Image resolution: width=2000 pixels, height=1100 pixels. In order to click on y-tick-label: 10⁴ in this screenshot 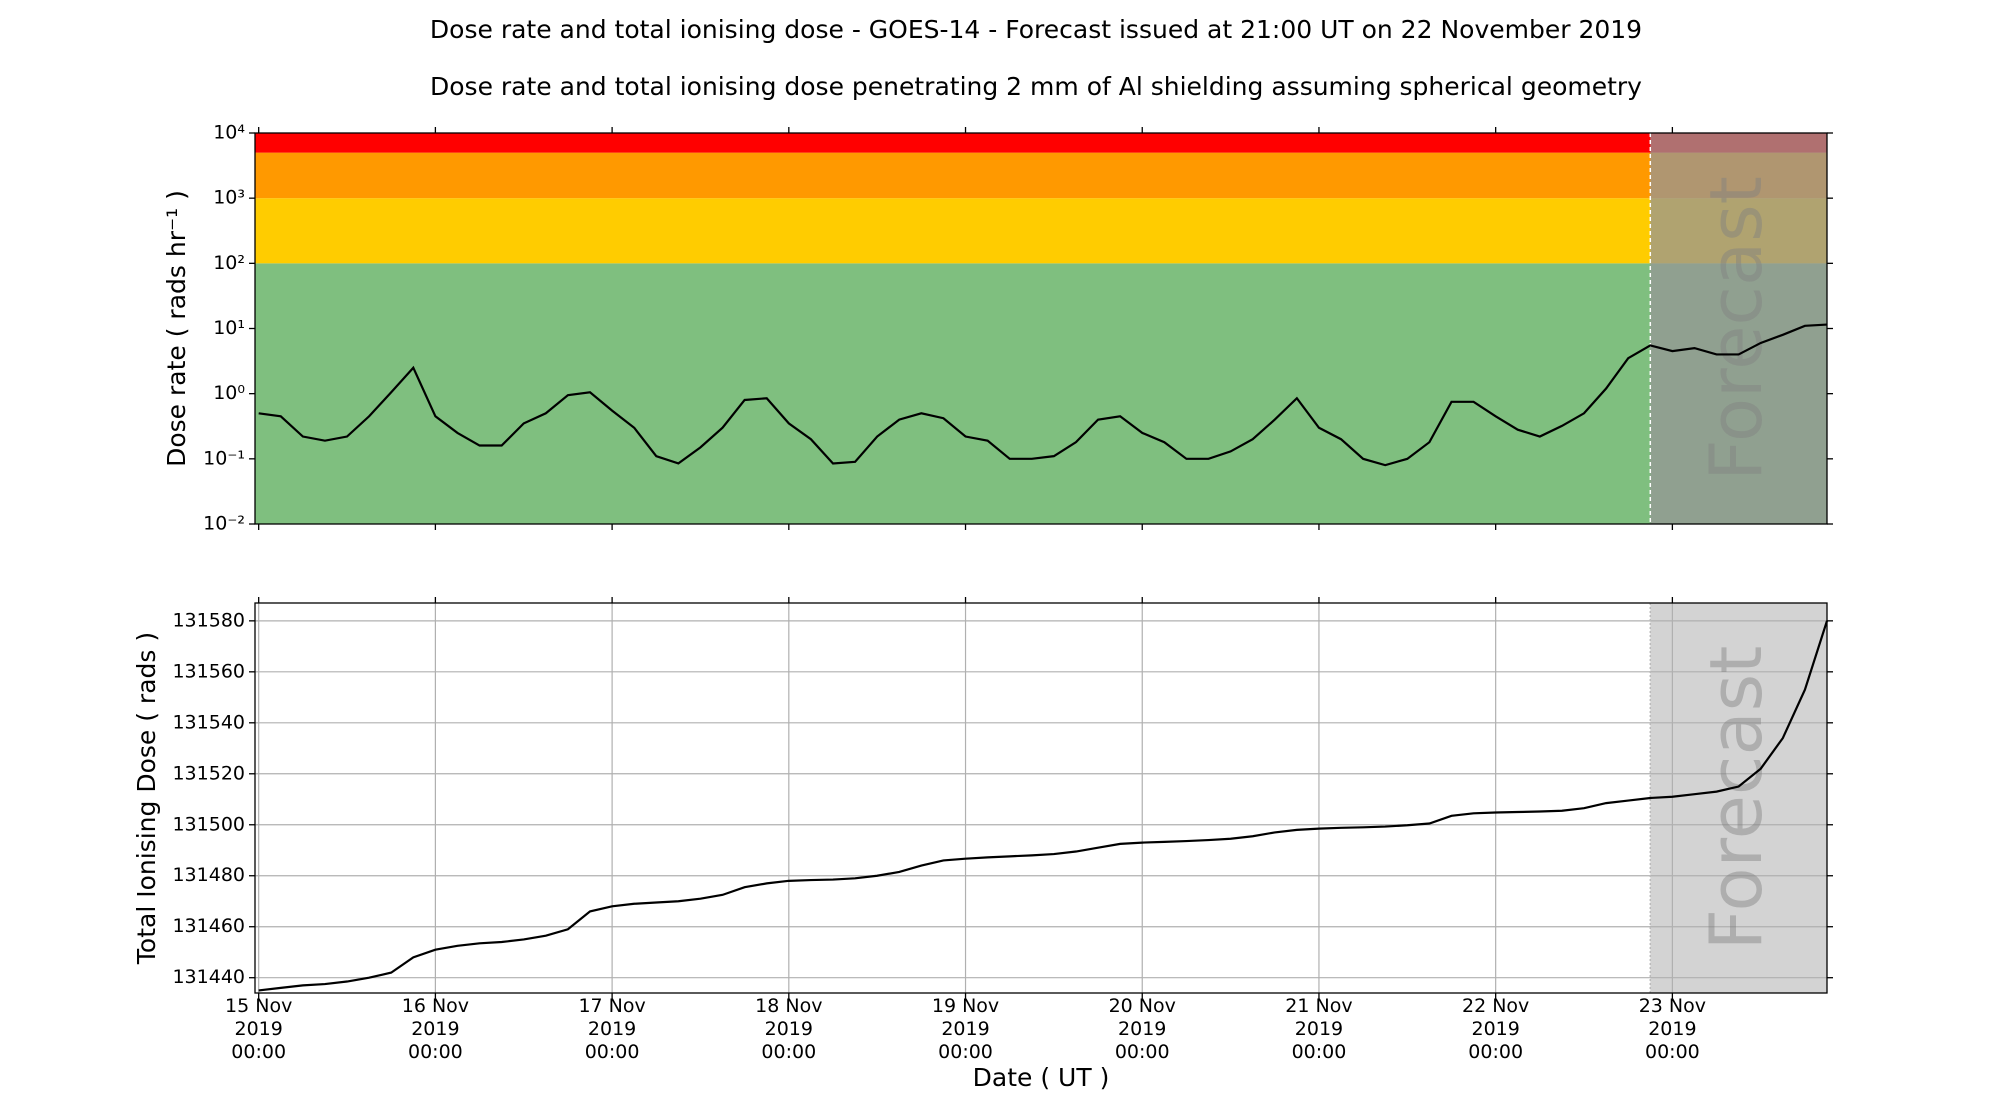, I will do `click(229, 133)`.